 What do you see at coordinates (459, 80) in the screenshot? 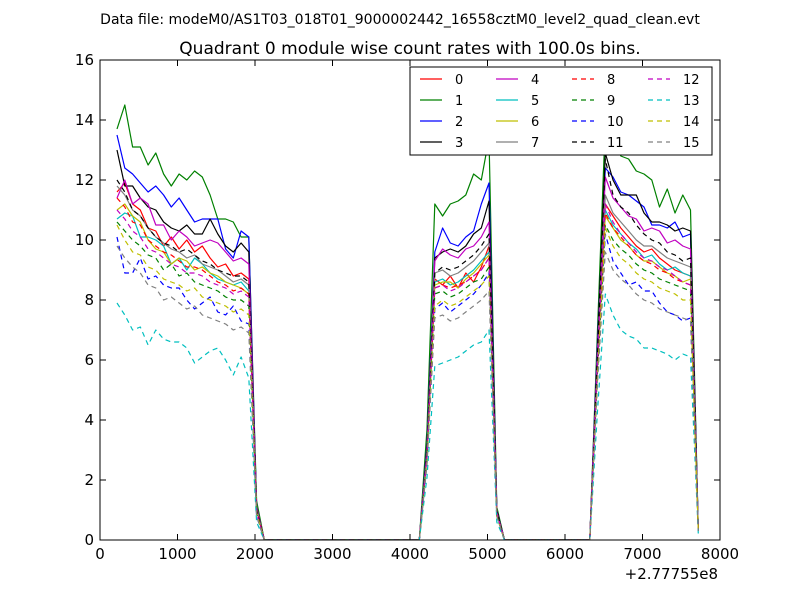
I see `legend-label: 0` at bounding box center [459, 80].